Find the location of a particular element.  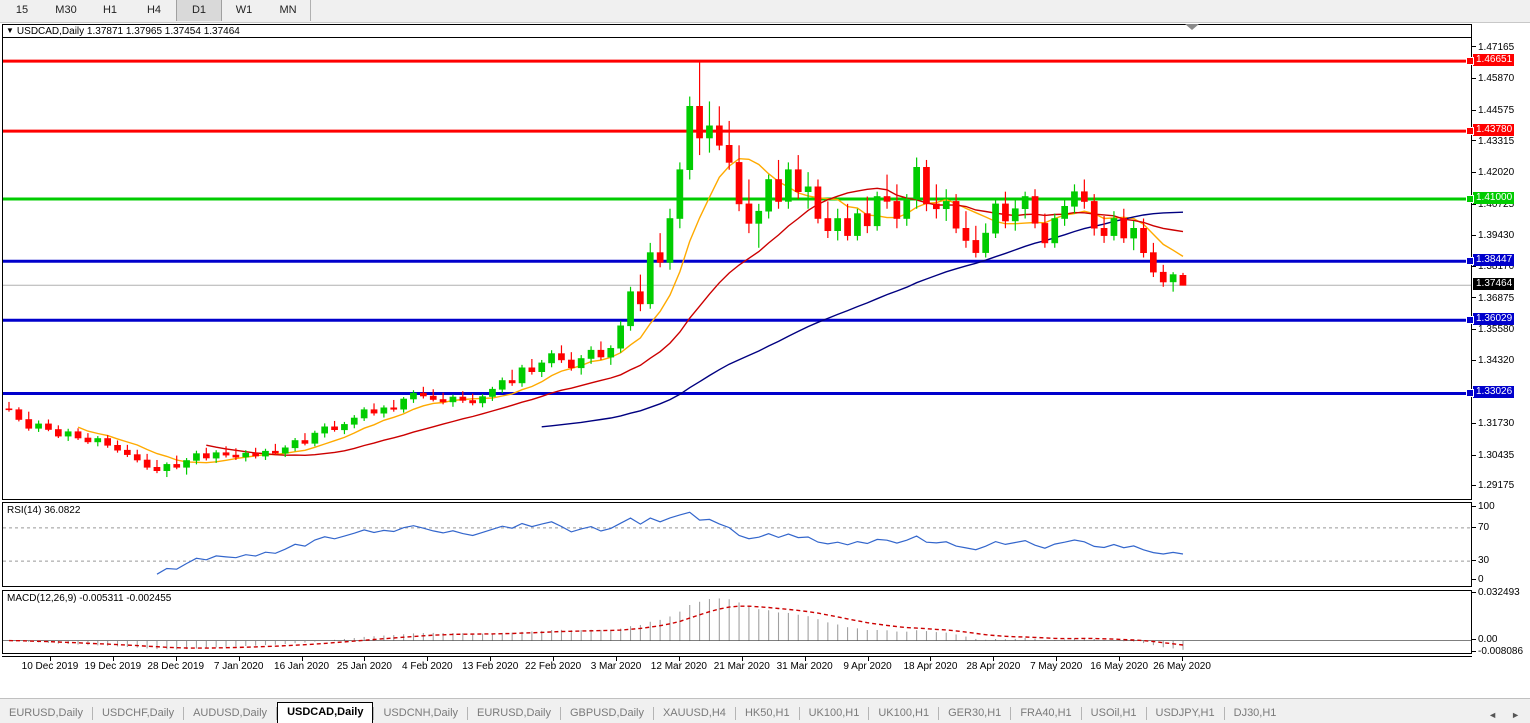

rsi-chart-svg is located at coordinates (737, 543).